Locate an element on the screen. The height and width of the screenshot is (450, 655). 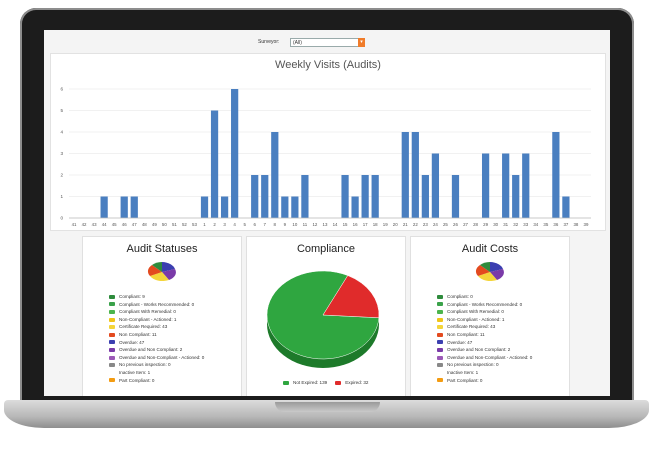
legend-label: Inactive Item: 1 is located at coordinates (463, 372).